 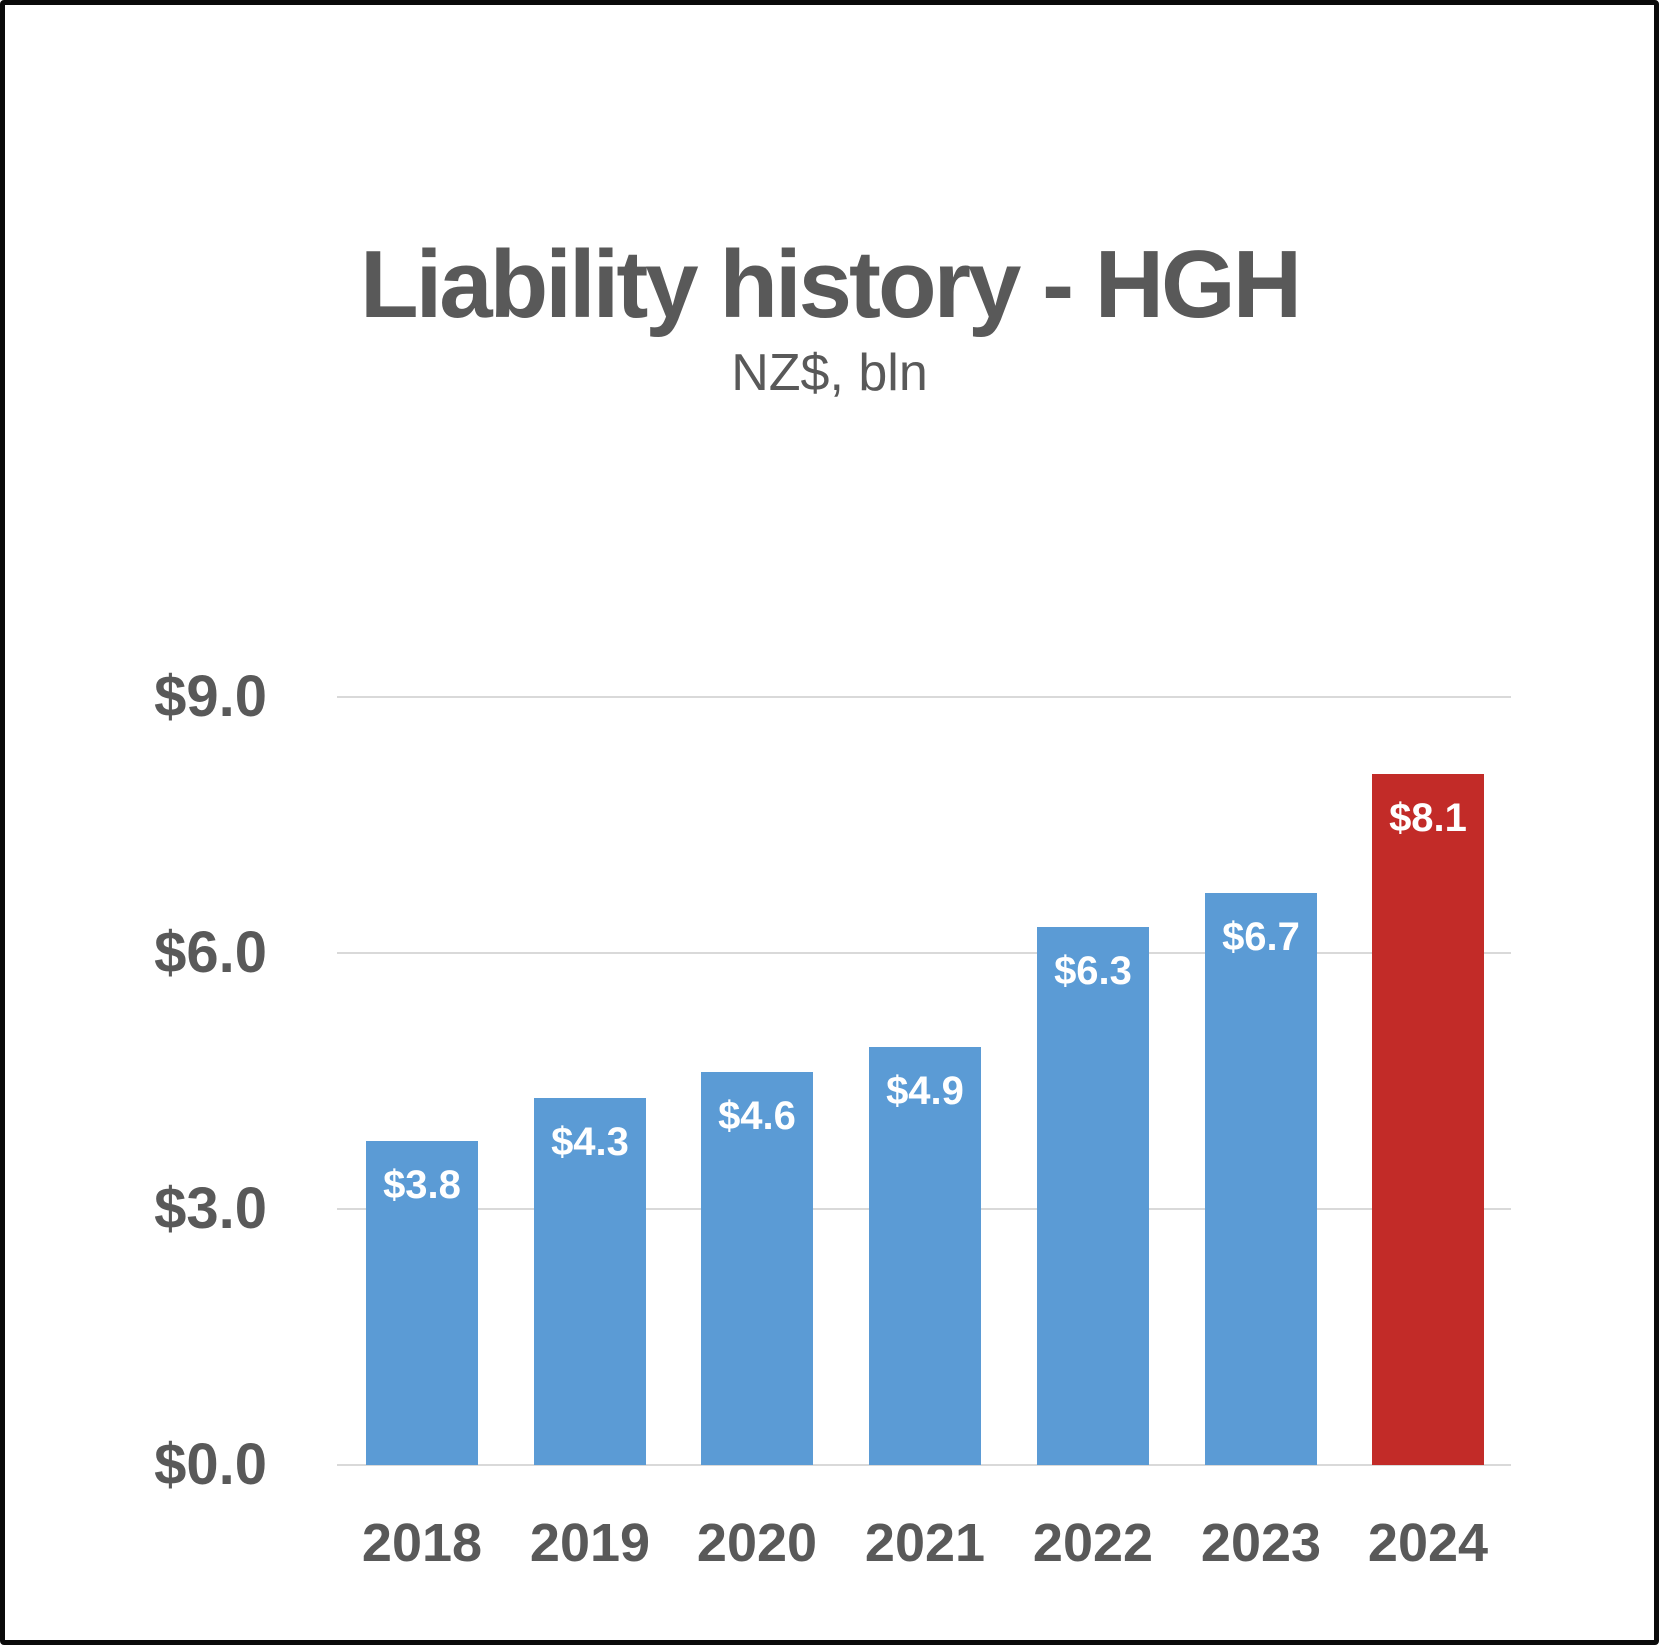 I want to click on x-axis-label-2021: 2021, so click(x=925, y=1543).